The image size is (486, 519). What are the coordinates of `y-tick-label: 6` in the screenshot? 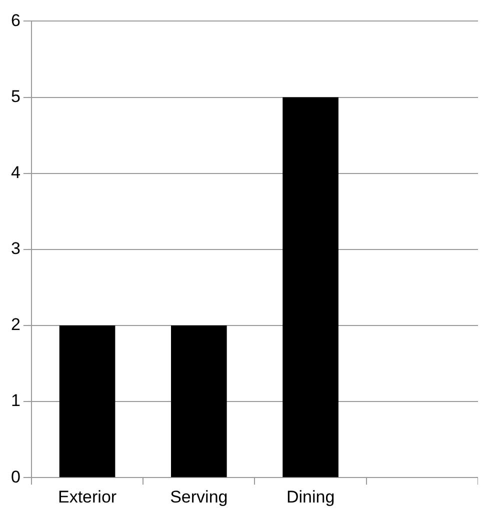 It's located at (15, 20).